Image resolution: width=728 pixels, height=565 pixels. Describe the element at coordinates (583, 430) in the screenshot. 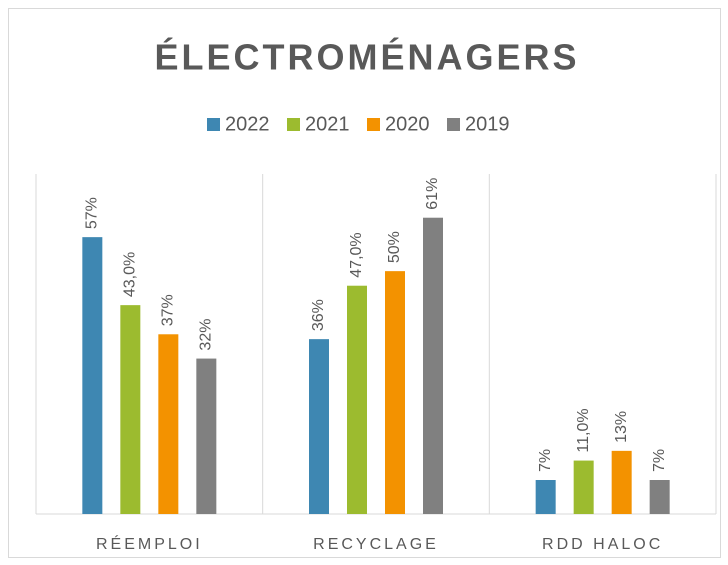

I see `data-label: 11,0%` at that location.